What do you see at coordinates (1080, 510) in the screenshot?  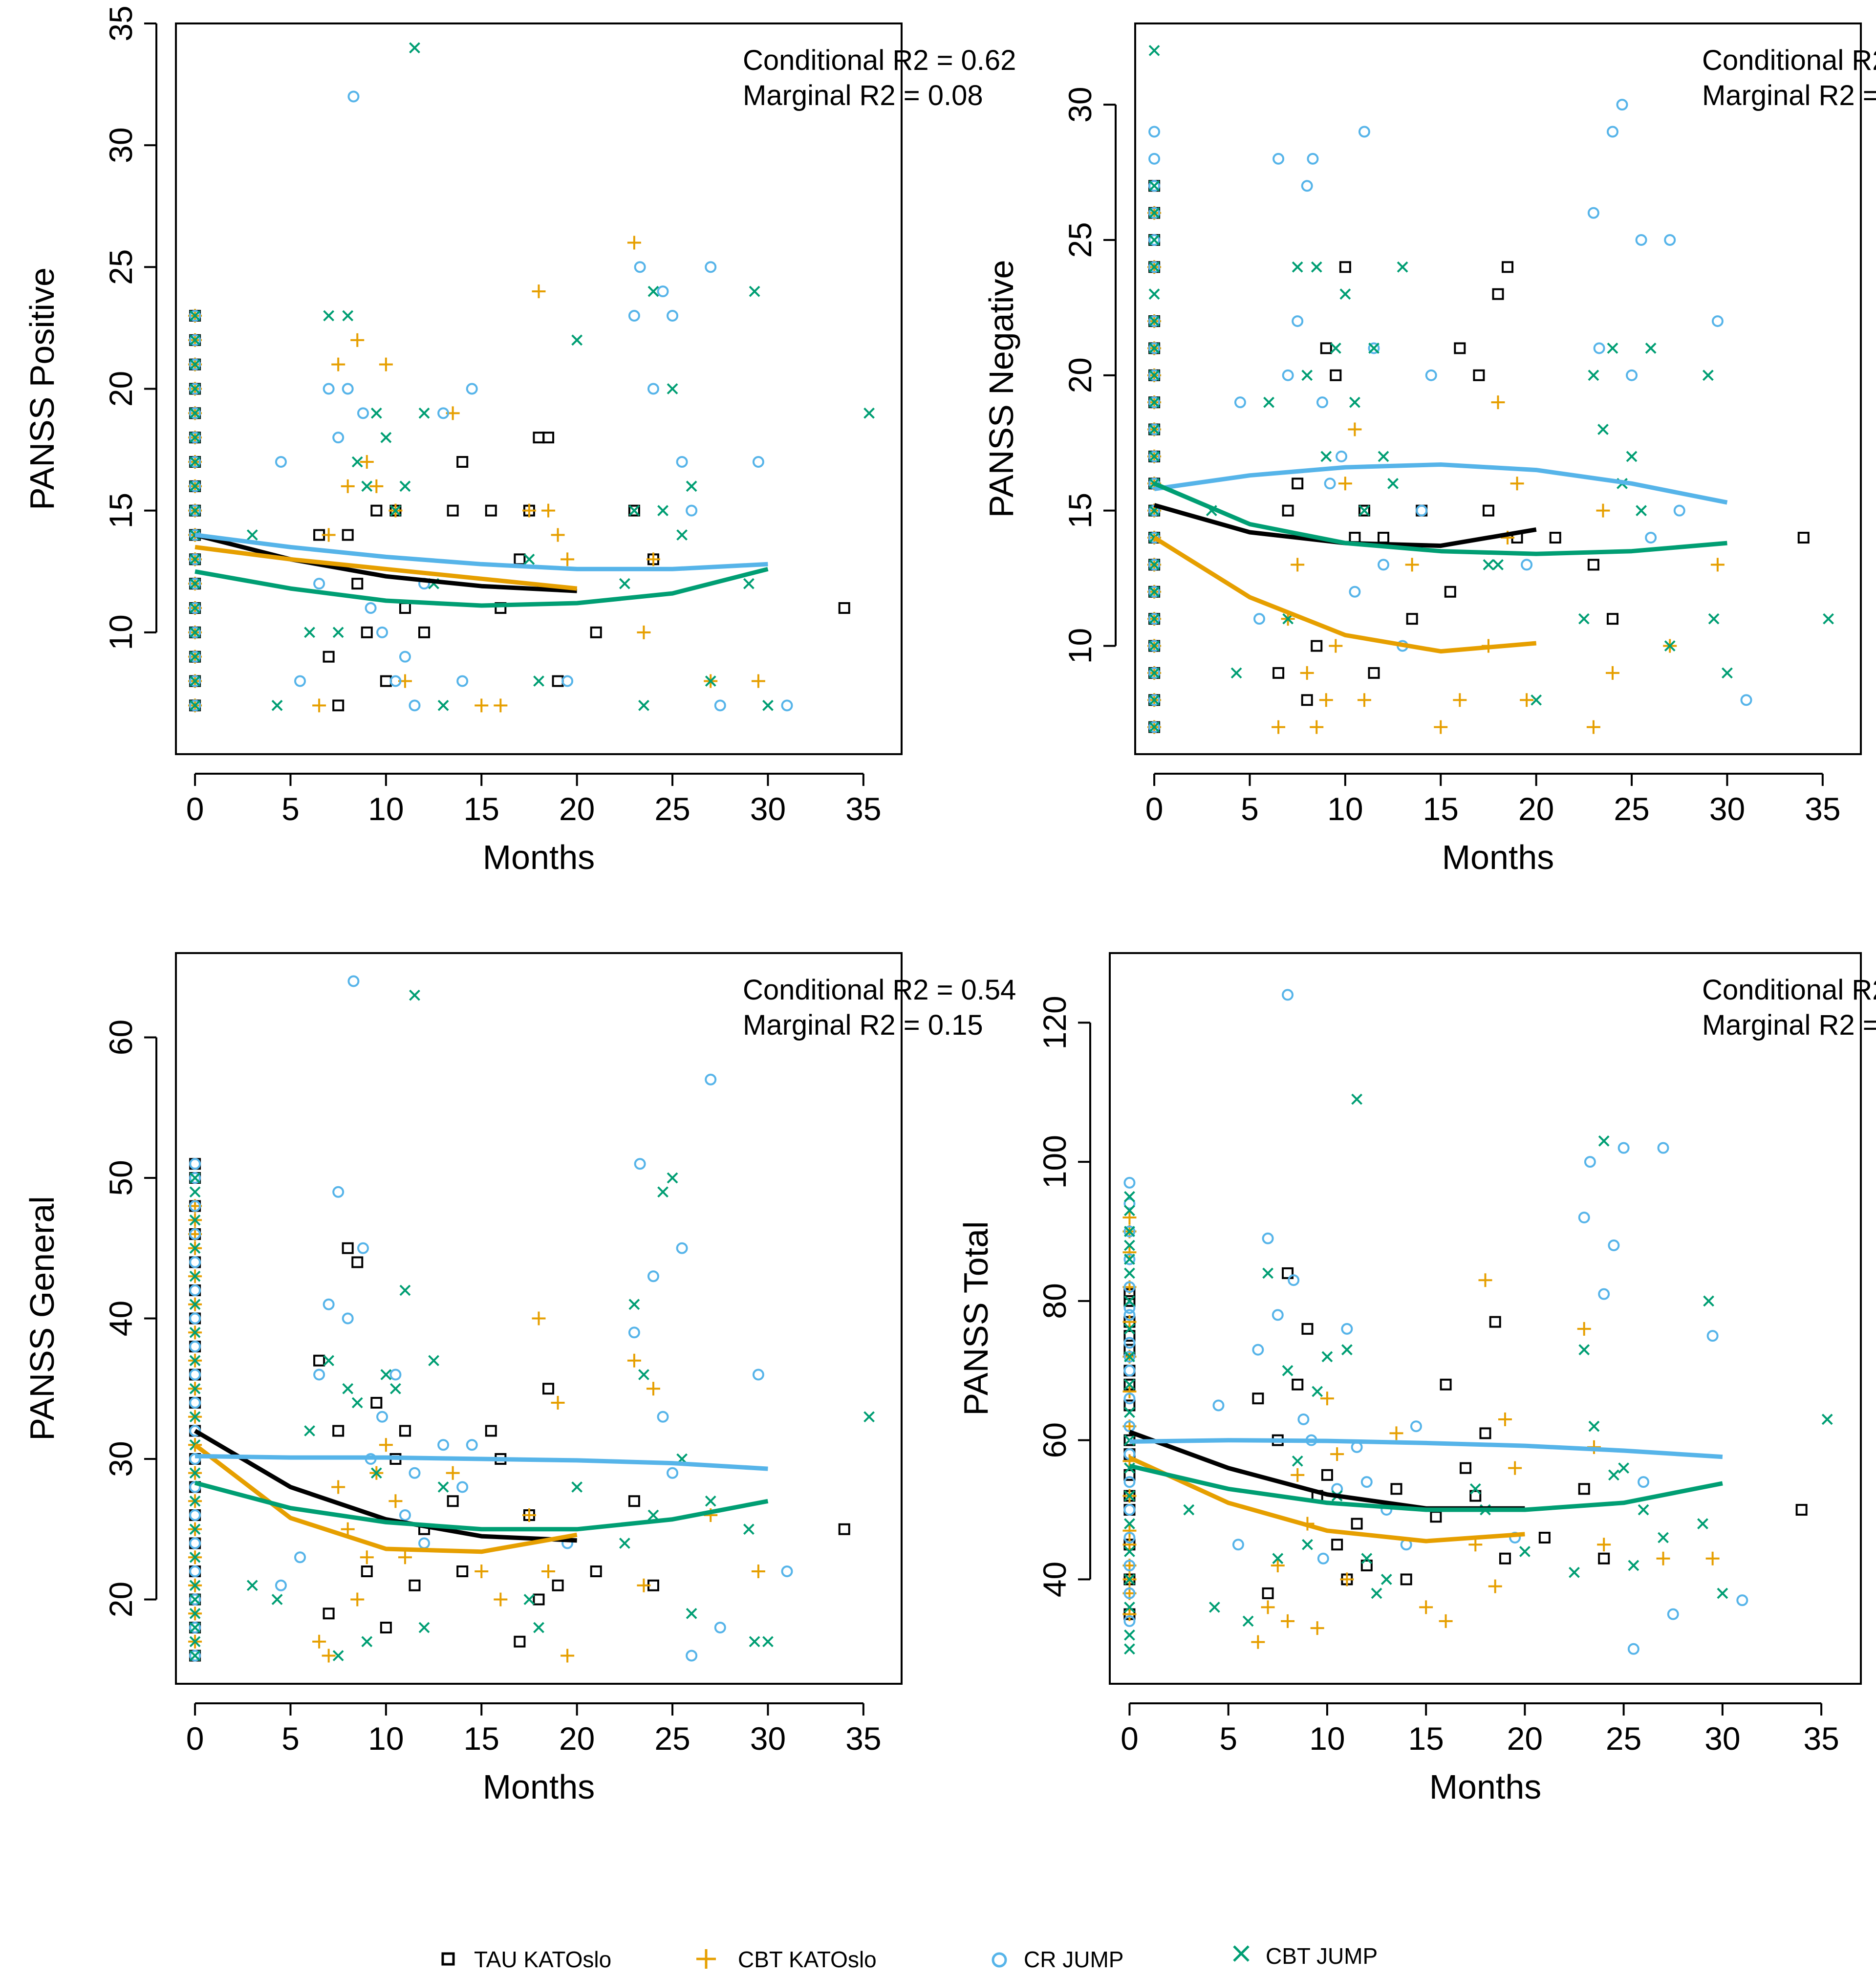 I see `y-tick-label: 15` at bounding box center [1080, 510].